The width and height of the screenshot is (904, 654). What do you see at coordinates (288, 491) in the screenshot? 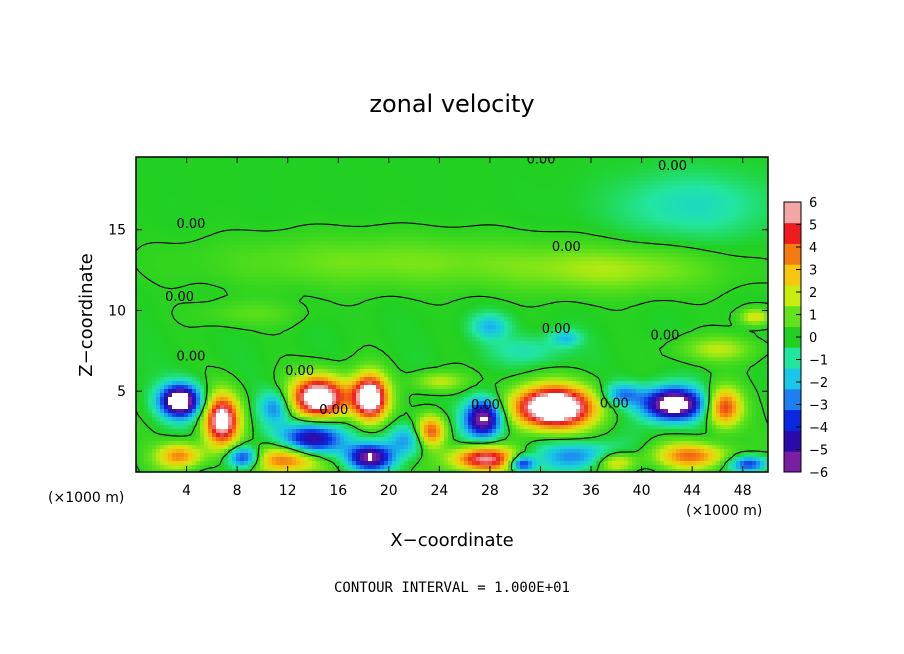
I see `x-tick-label: 12` at bounding box center [288, 491].